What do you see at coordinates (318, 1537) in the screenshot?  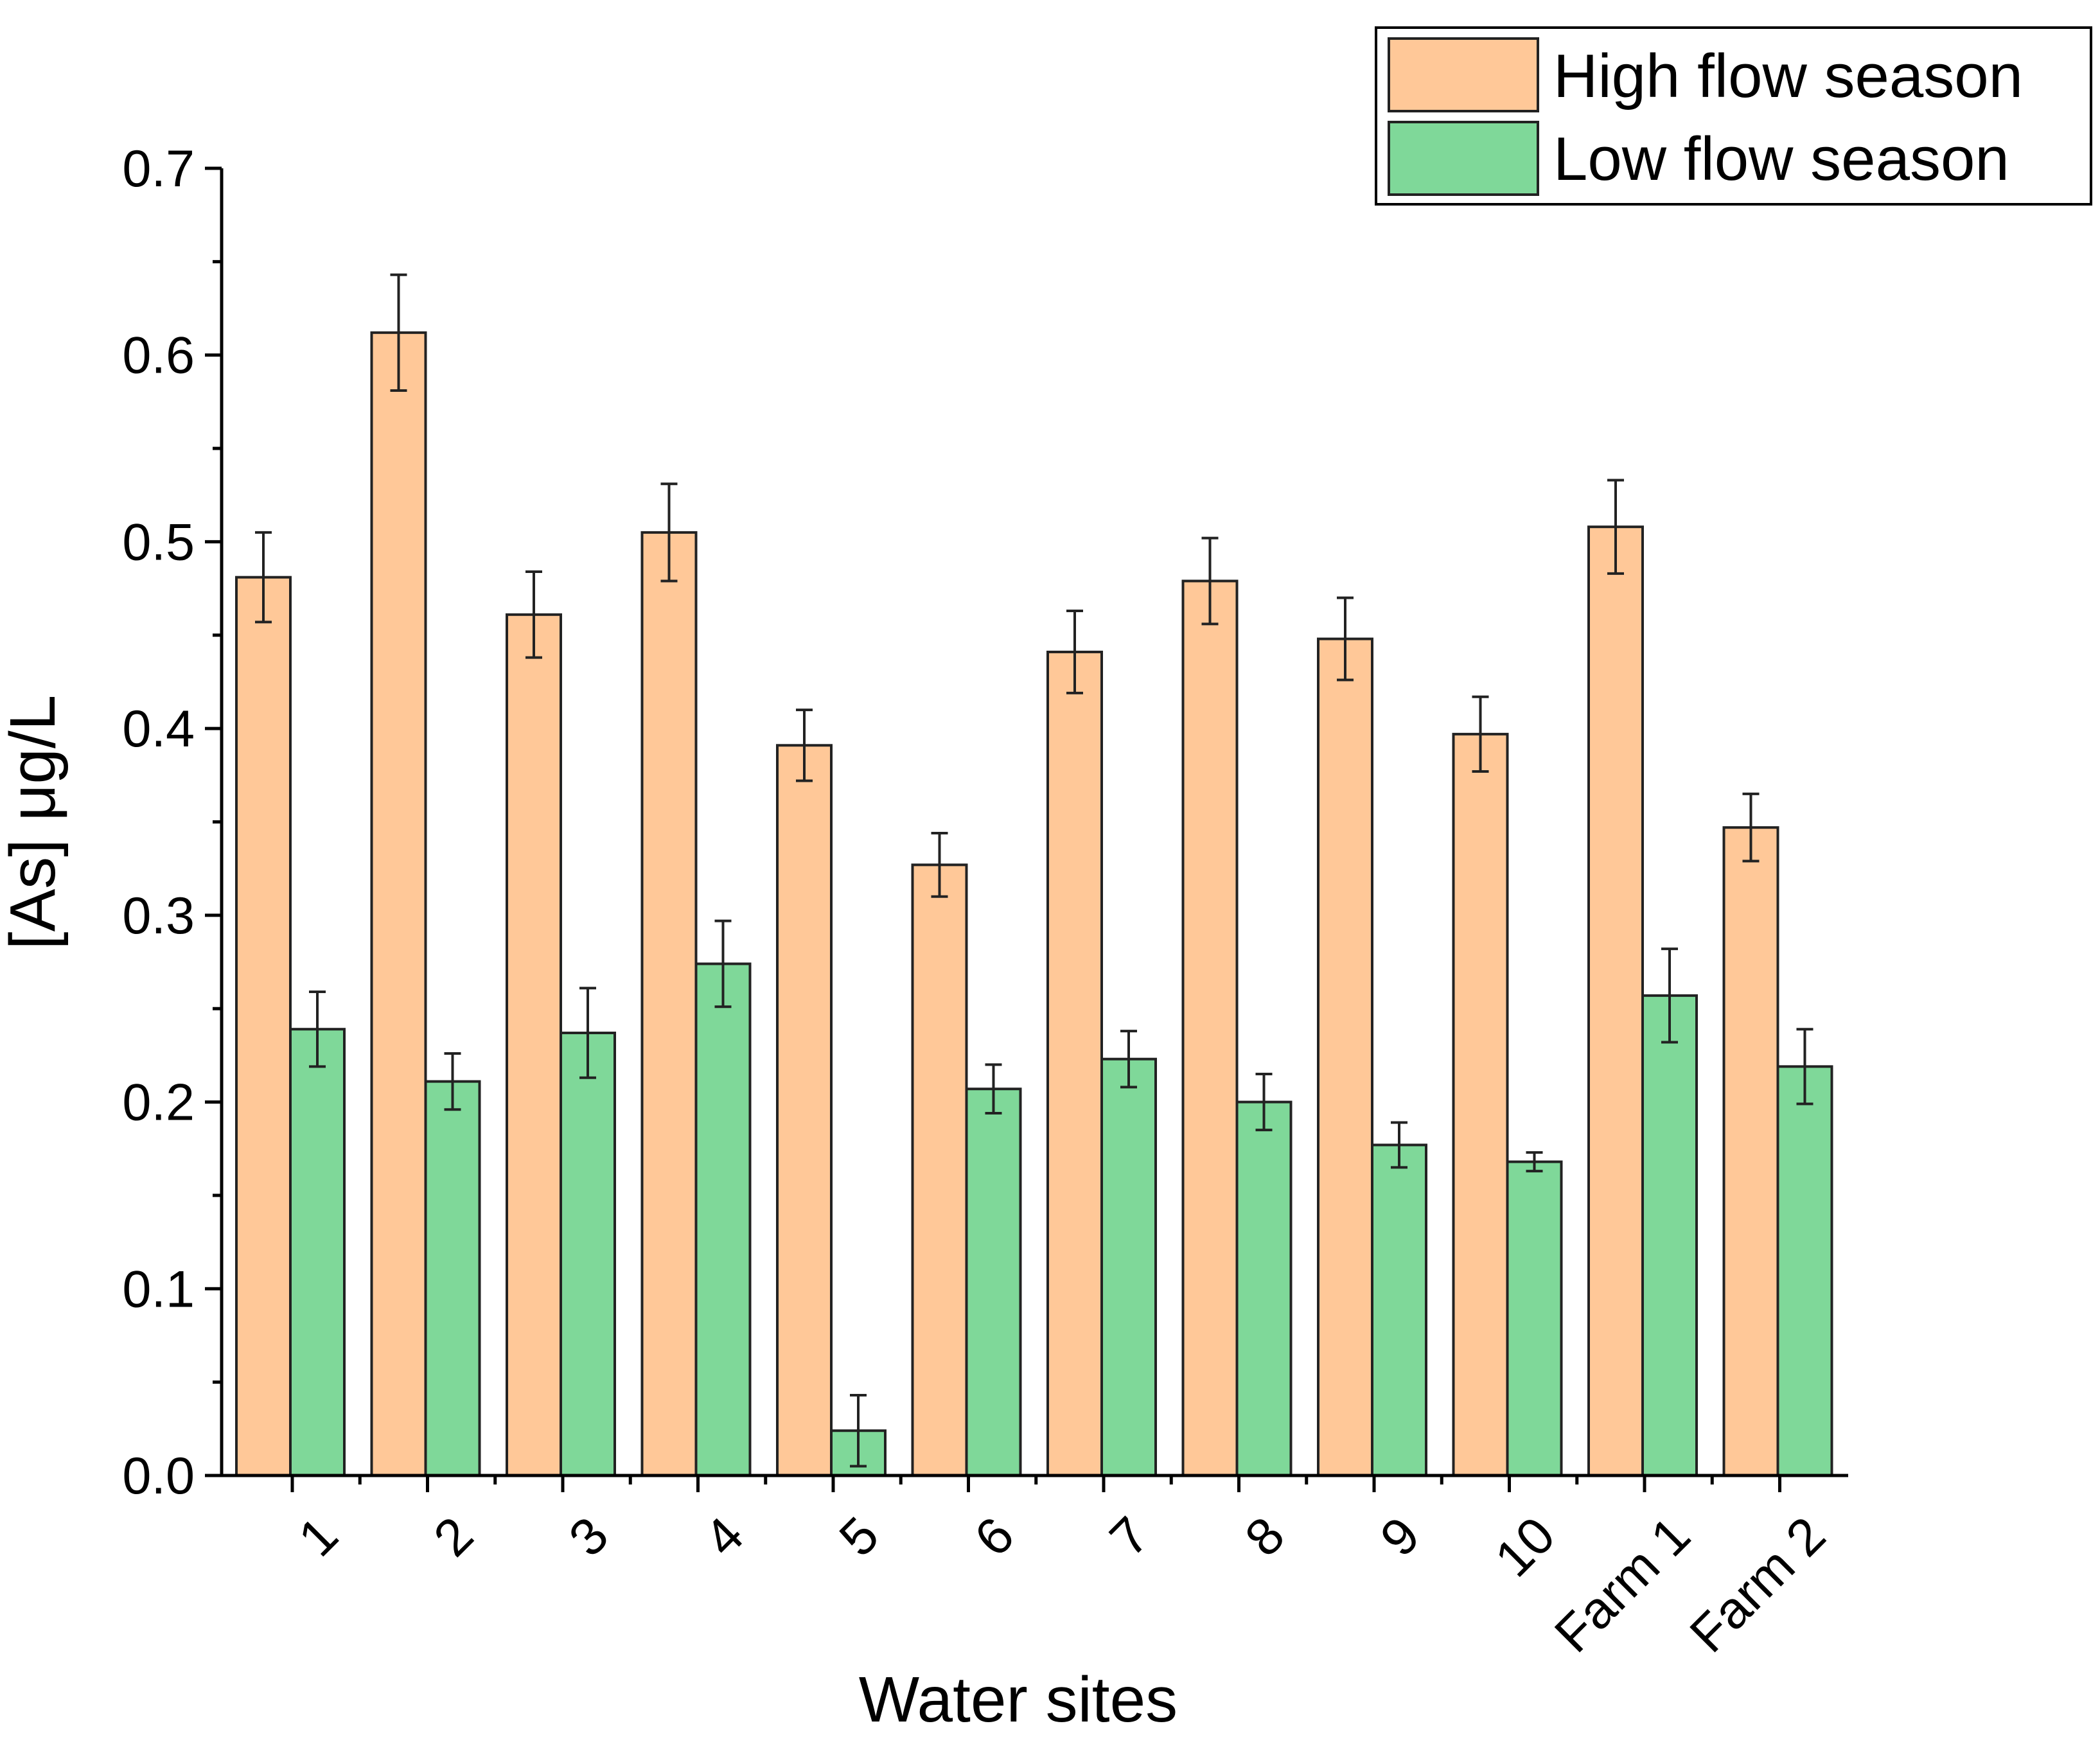 I see `x-tick-label: 1` at bounding box center [318, 1537].